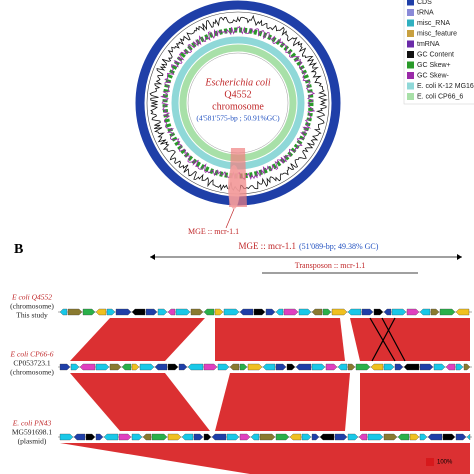 The height and width of the screenshot is (474, 474). I want to click on identity-swatch, so click(430, 462).